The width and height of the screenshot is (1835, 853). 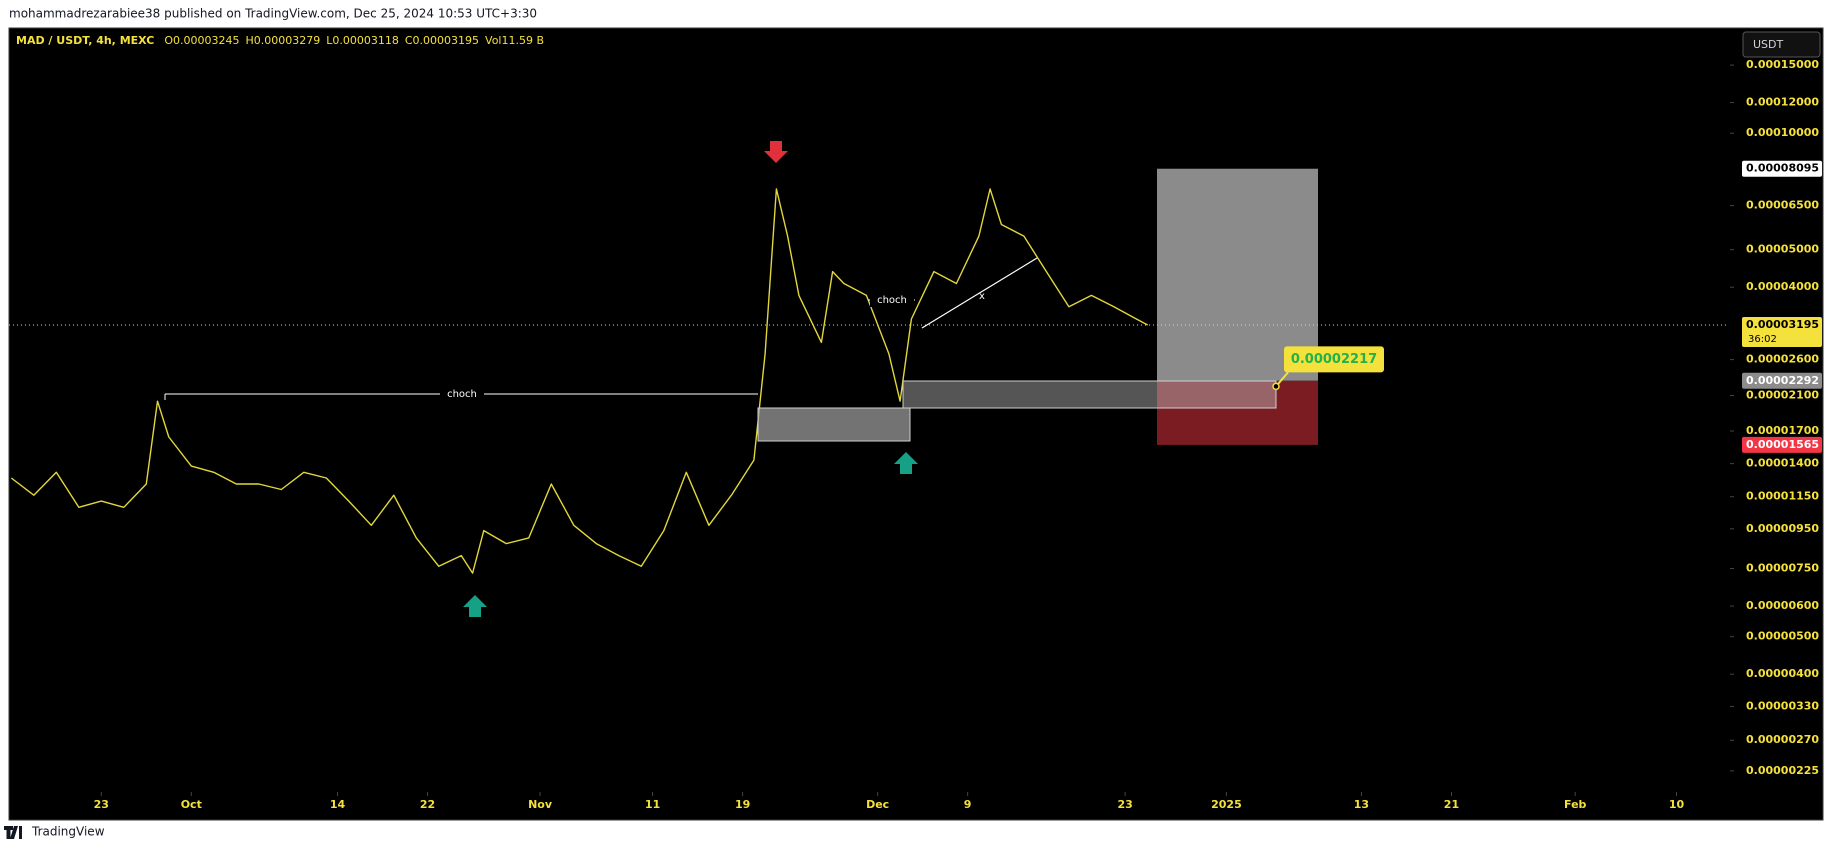 I want to click on ohlc-field: C0.00003195, so click(x=442, y=40).